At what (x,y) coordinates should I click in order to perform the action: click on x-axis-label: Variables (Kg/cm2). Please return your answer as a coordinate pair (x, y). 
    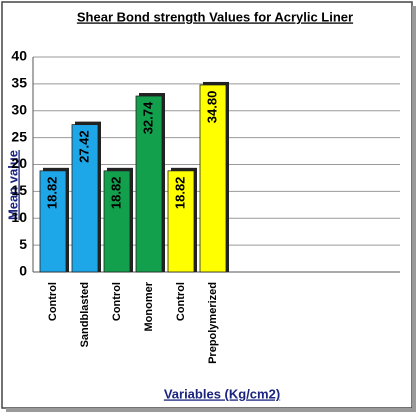
    Looking at the image, I should click on (222, 393).